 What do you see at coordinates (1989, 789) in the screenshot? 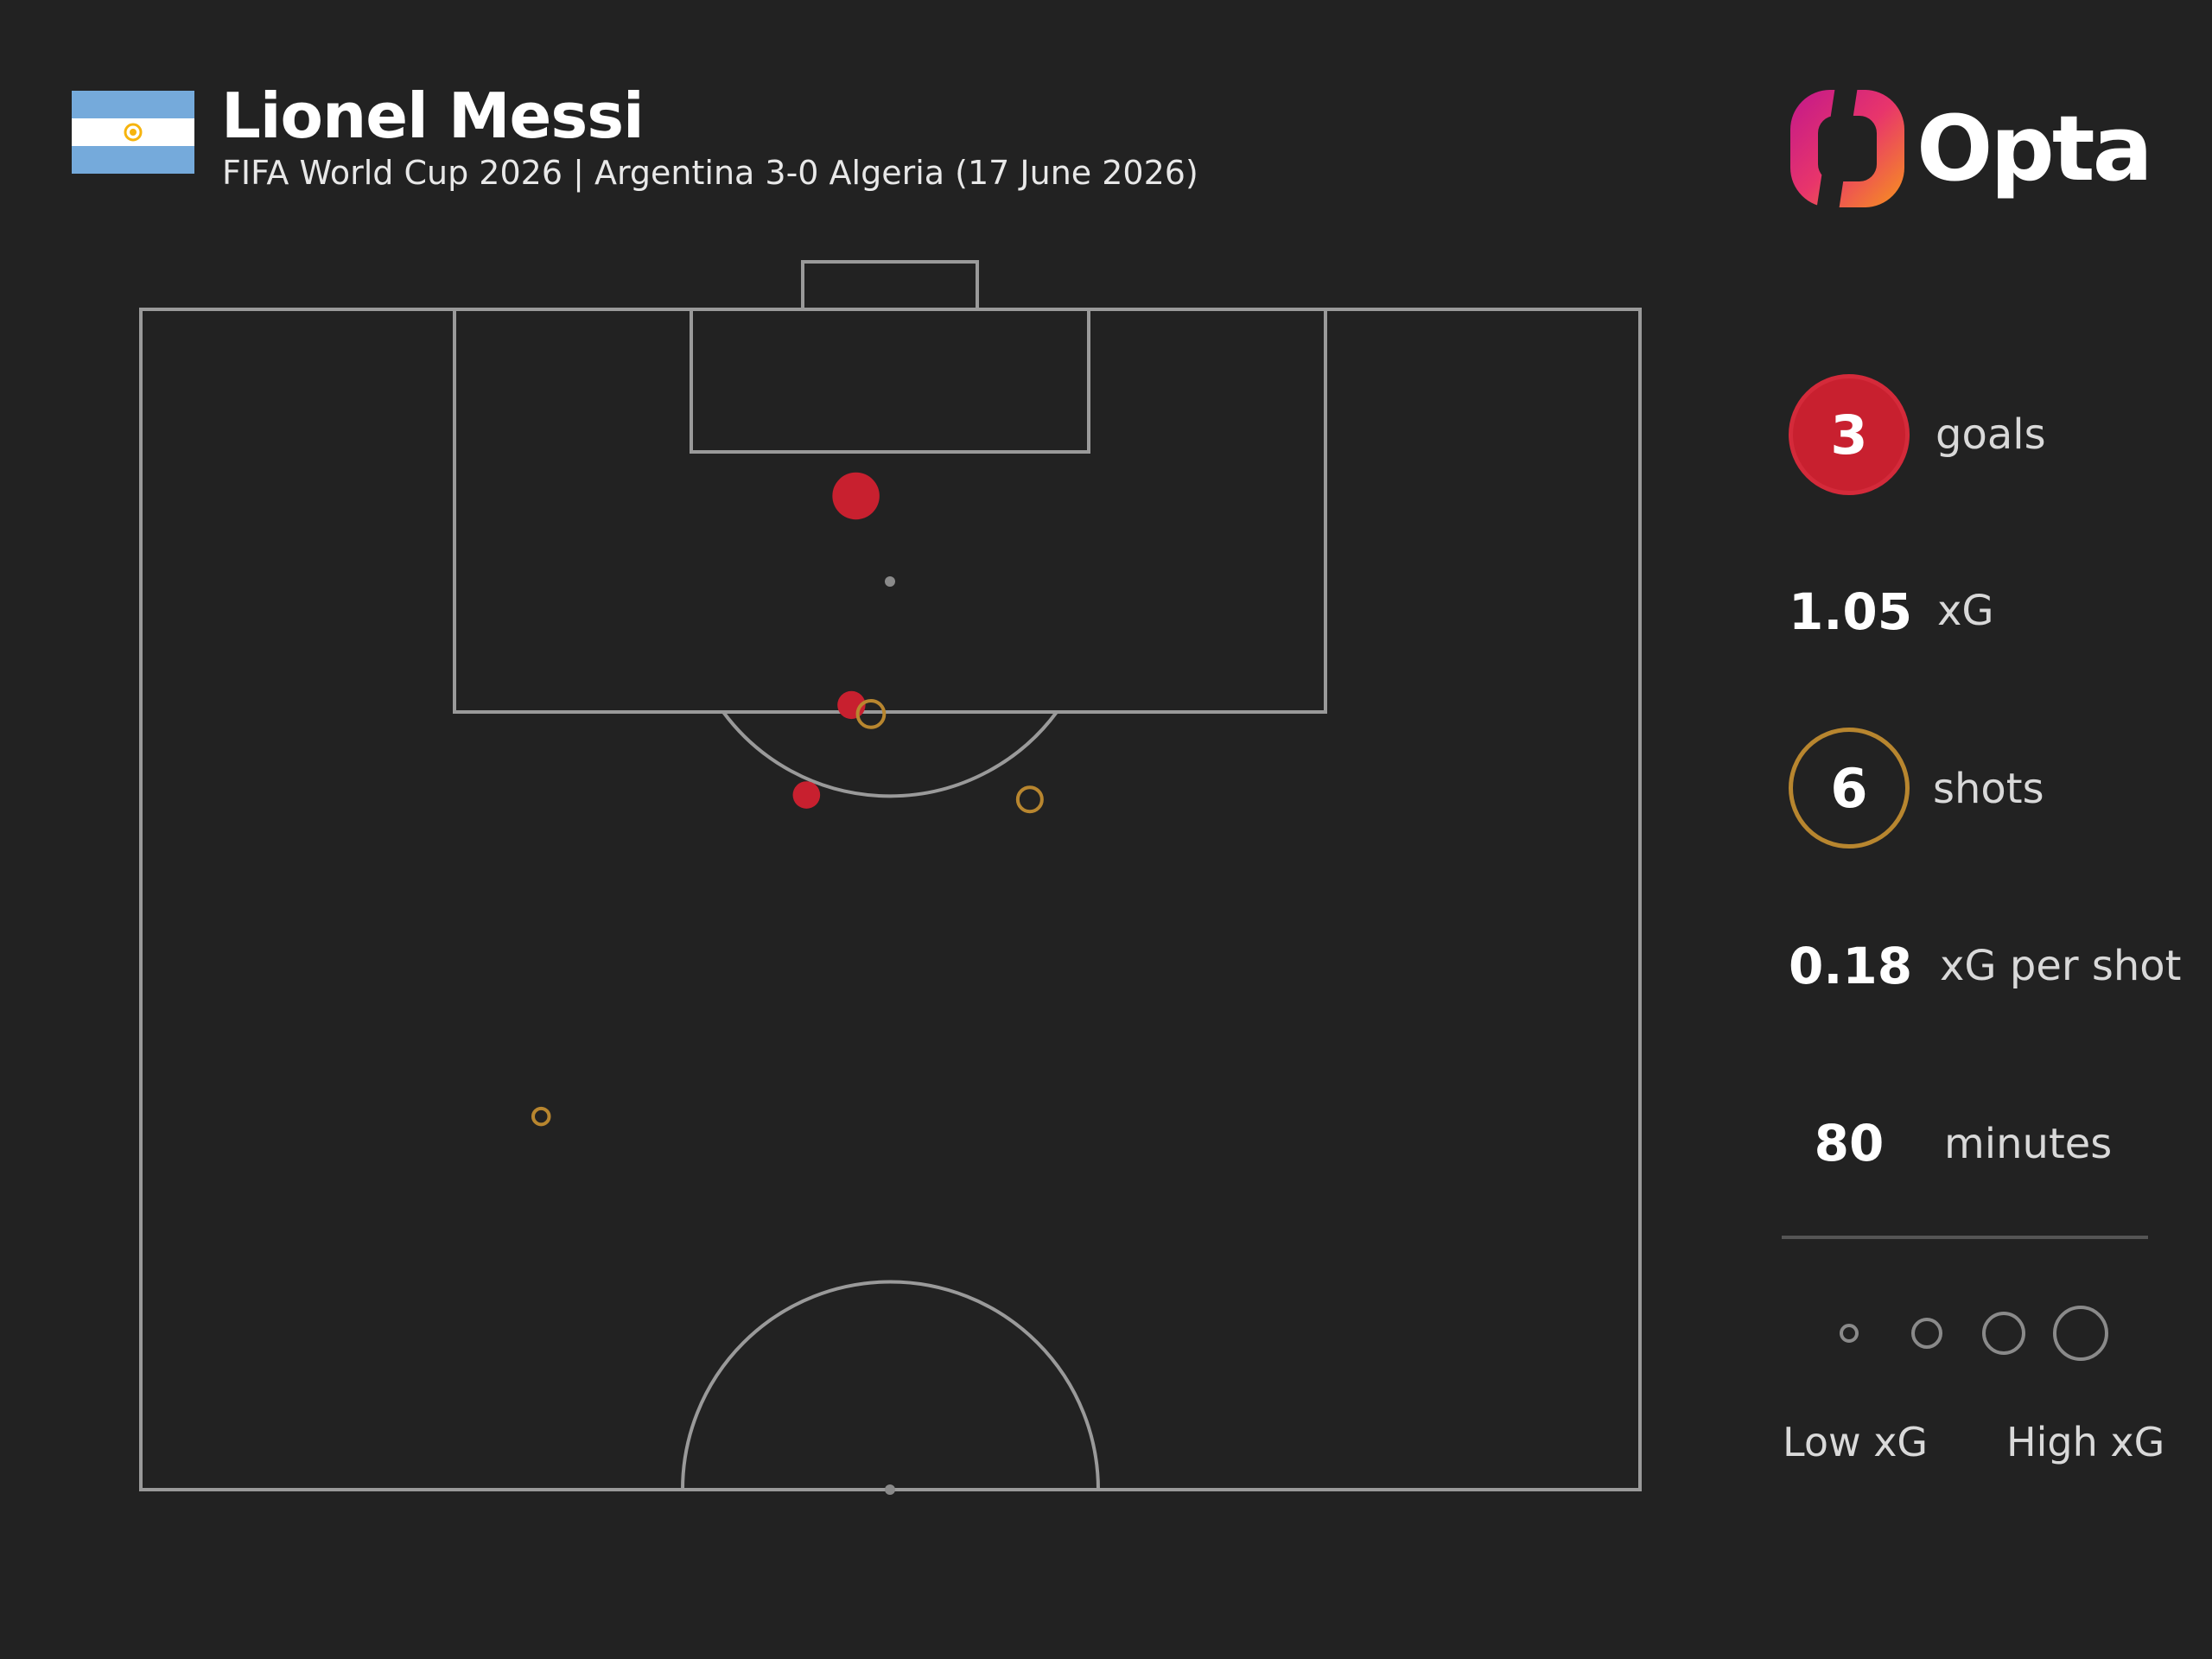
I see `shots-label: shots` at bounding box center [1989, 789].